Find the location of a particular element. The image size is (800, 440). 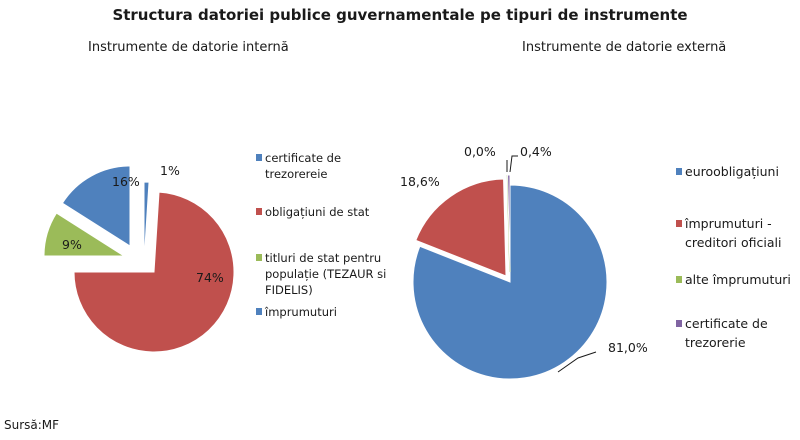

chart-1-value-label-1: 18,6% is located at coordinates (420, 181).